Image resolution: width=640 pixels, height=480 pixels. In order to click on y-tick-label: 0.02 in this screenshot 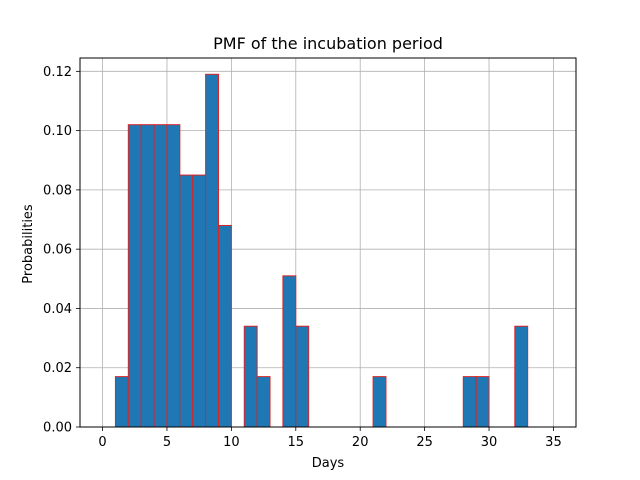, I will do `click(57, 368)`.